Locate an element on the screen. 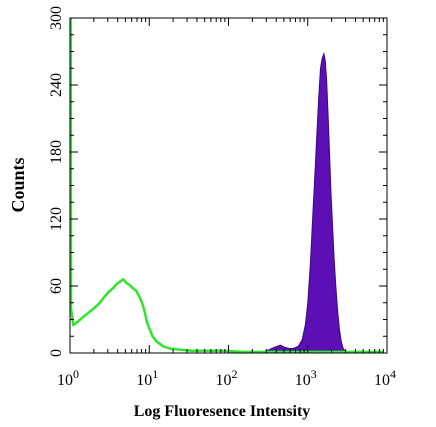 This screenshot has height=427, width=436. y-tick-label: 240 is located at coordinates (56, 85).